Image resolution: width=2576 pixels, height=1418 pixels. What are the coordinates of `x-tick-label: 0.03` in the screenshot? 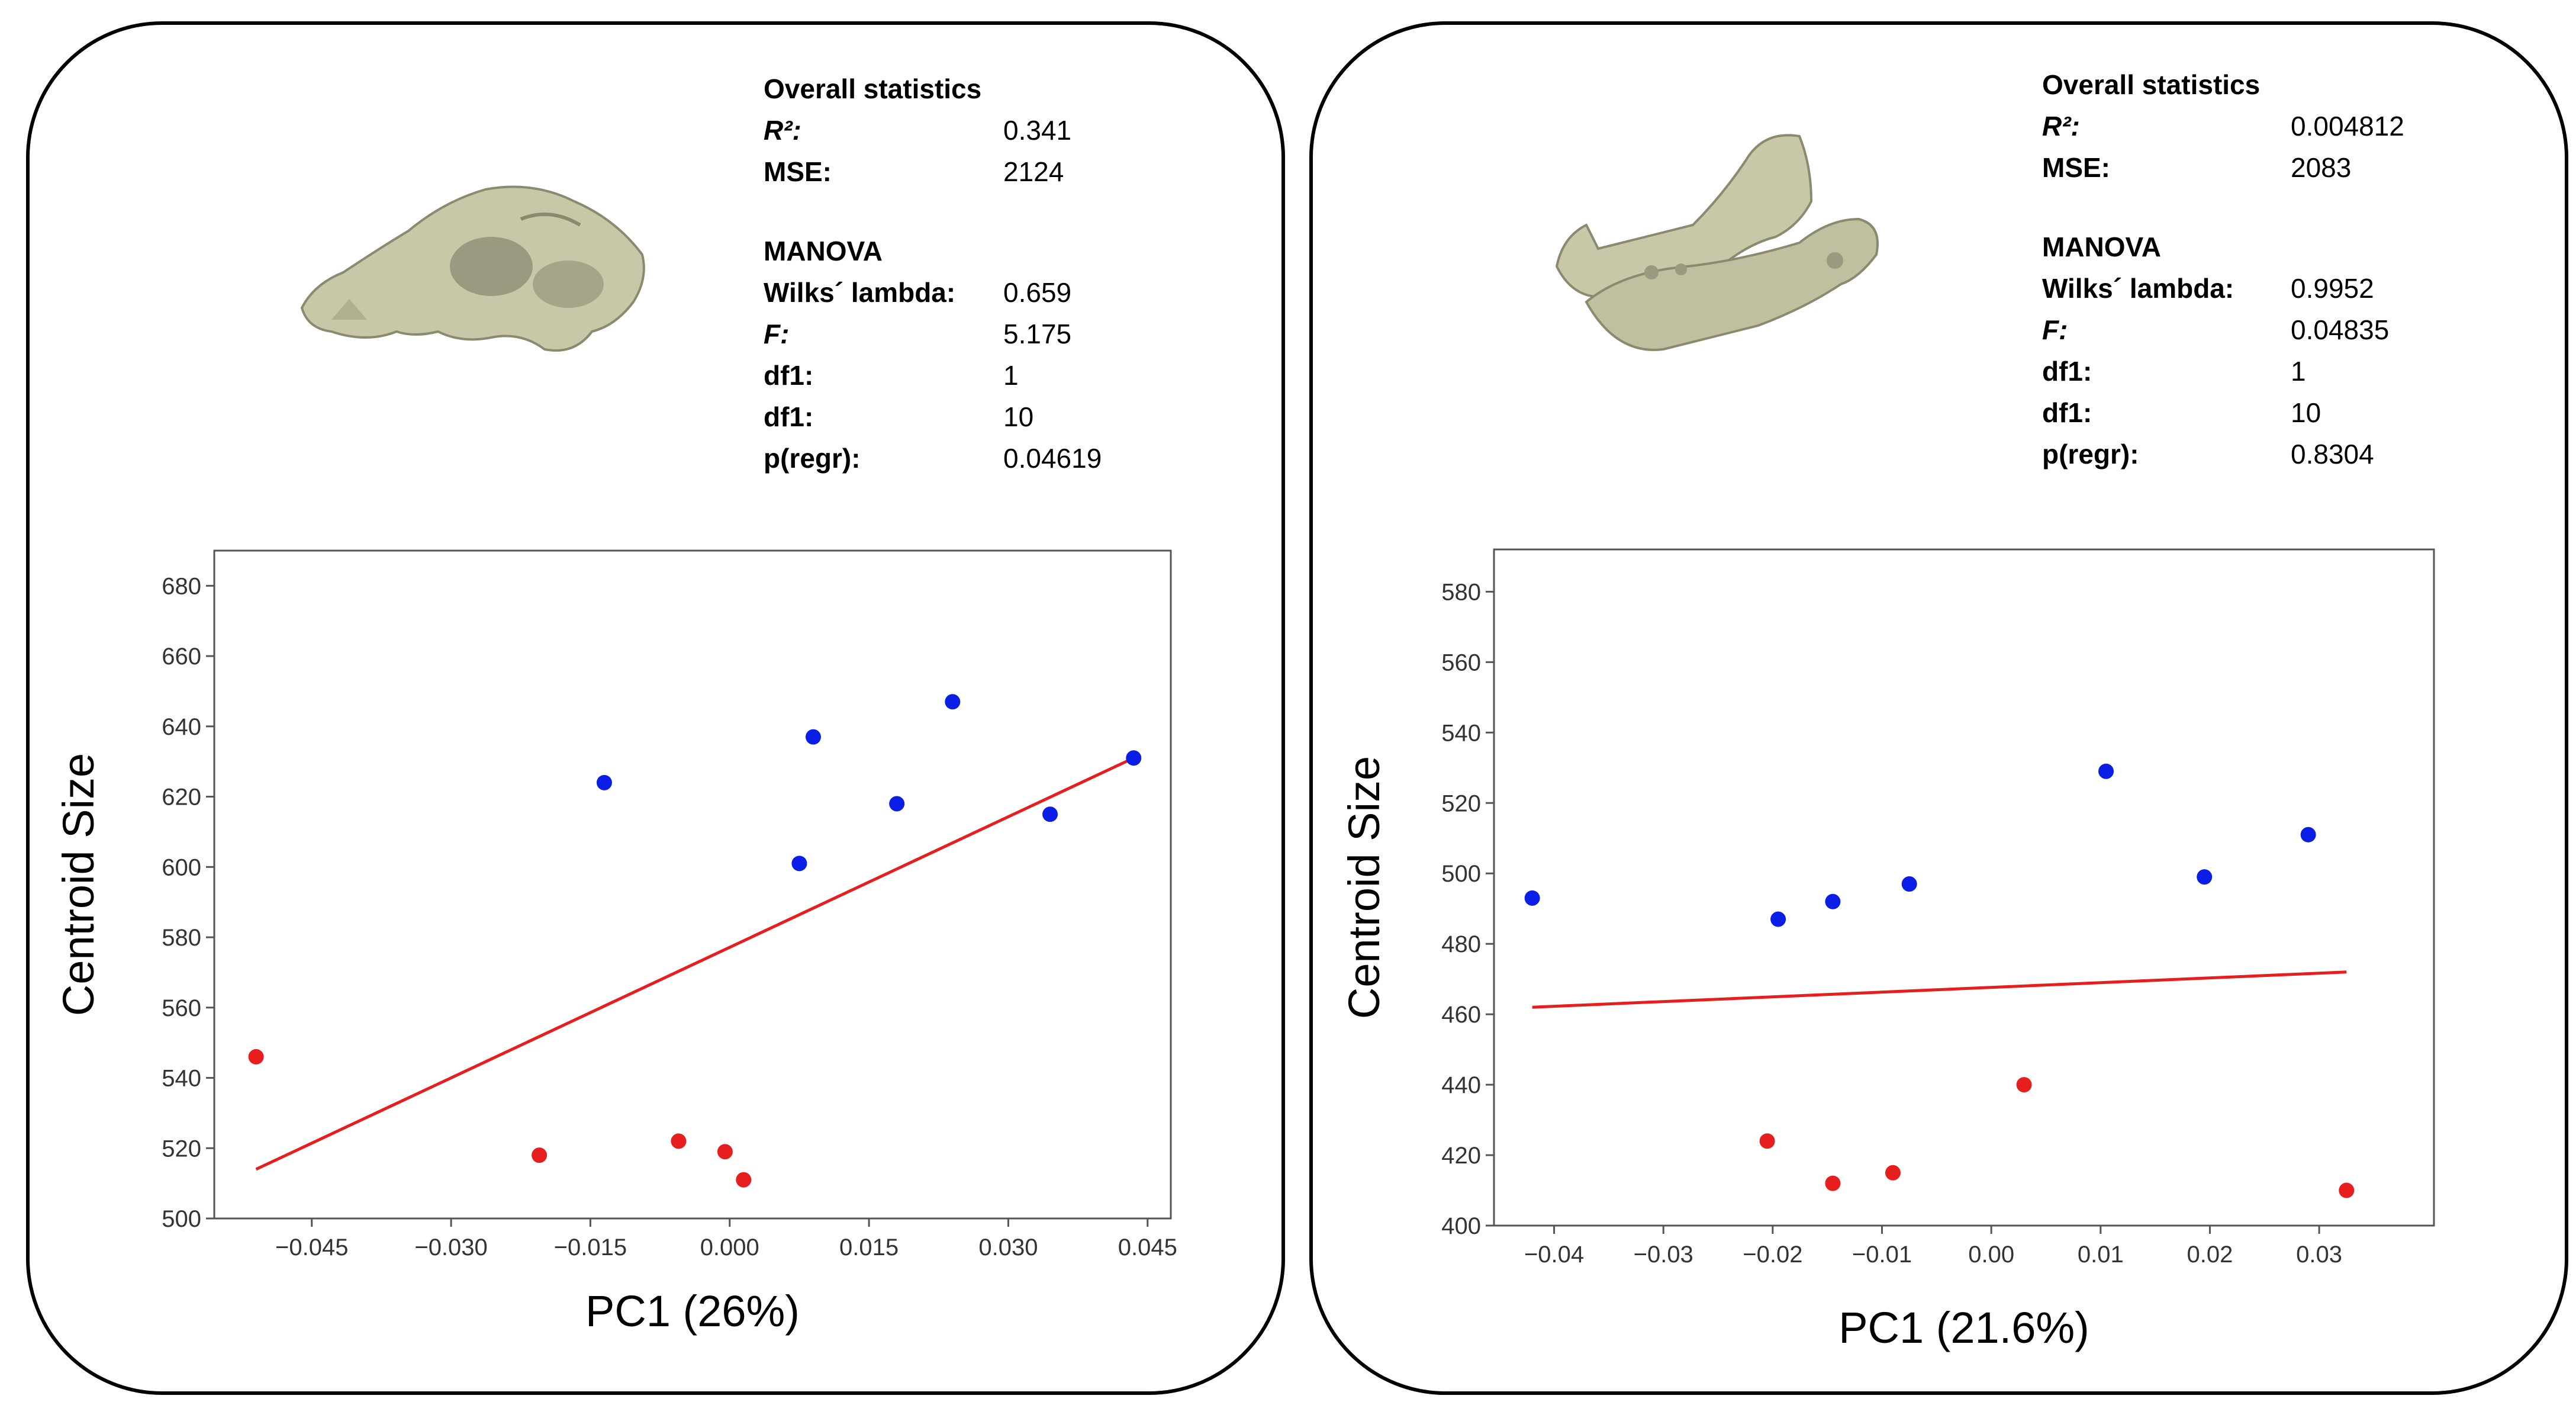 It's located at (2319, 1255).